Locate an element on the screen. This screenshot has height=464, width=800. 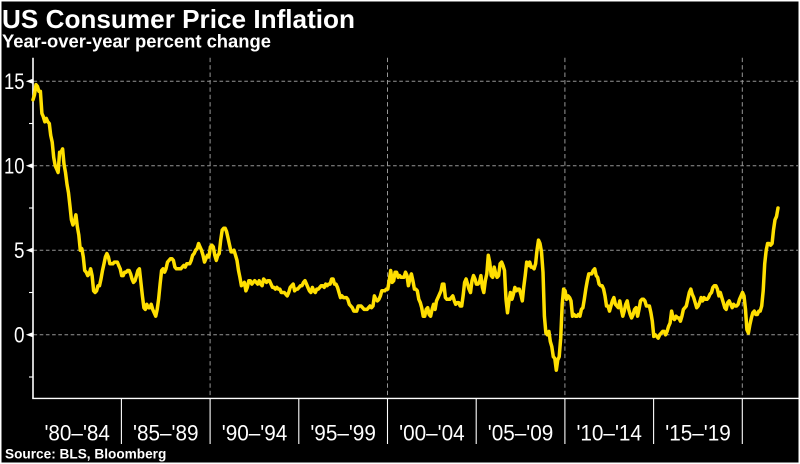
svg-text: 0 is located at coordinates (19, 335).